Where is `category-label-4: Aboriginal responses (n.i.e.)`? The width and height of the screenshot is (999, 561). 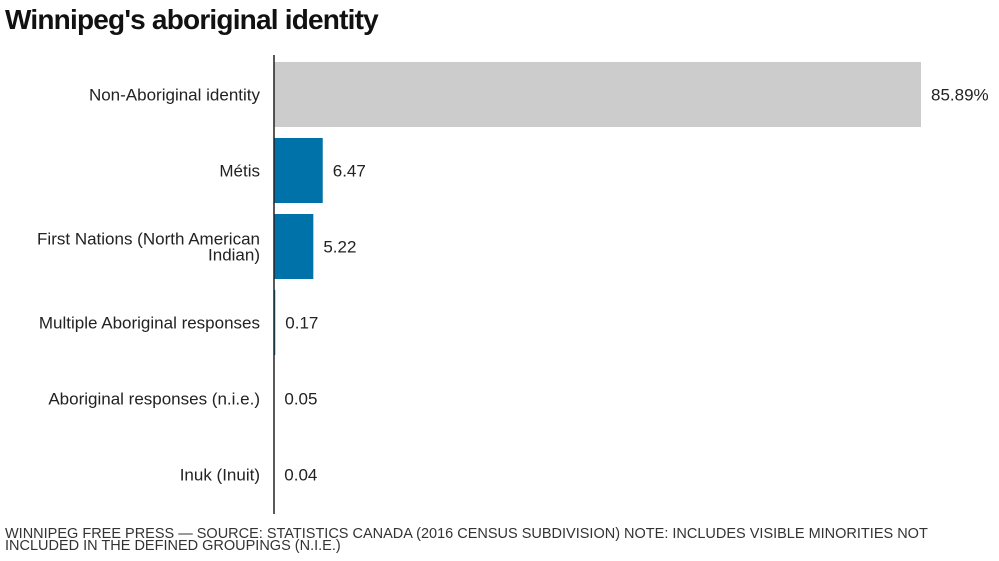 category-label-4: Aboriginal responses (n.i.e.) is located at coordinates (154, 399).